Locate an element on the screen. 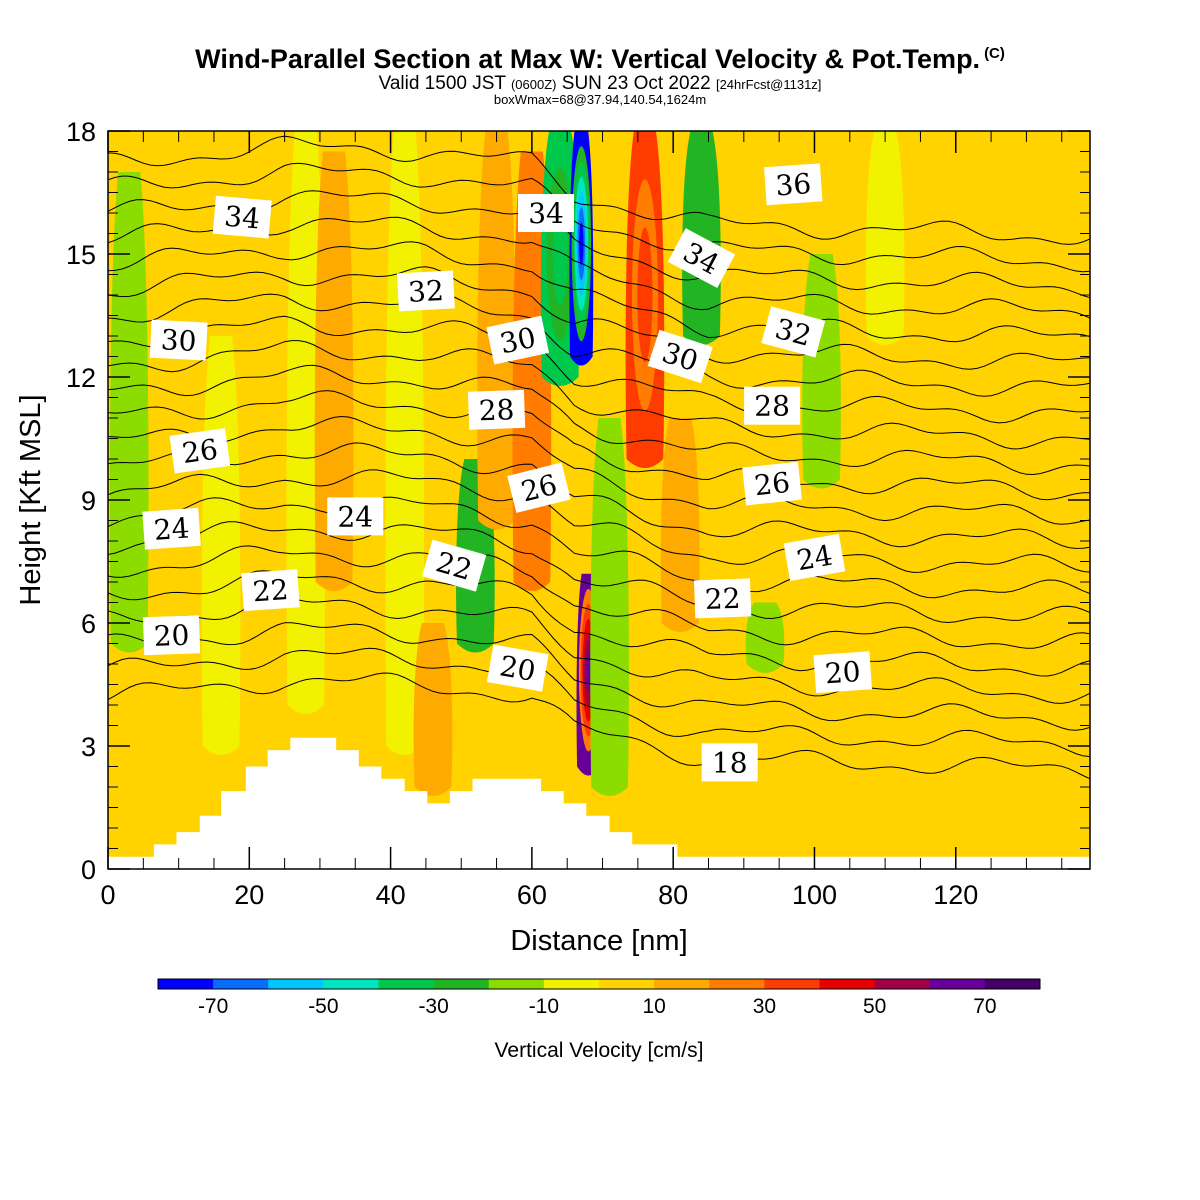 The image size is (1200, 1200). colorbar-tick-label: -10 is located at coordinates (544, 1006).